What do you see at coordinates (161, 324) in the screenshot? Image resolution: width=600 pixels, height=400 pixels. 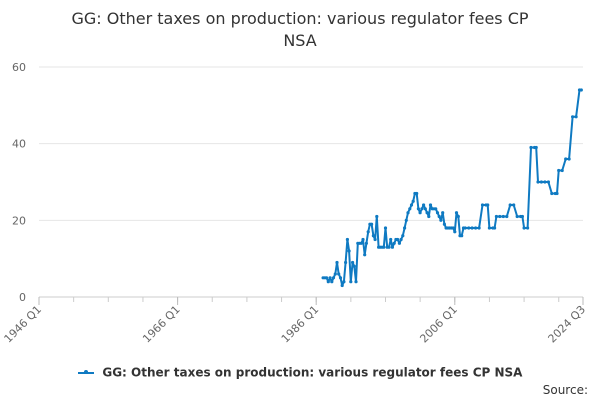 I see `x-tick-label-1: 1966 Q1` at bounding box center [161, 324].